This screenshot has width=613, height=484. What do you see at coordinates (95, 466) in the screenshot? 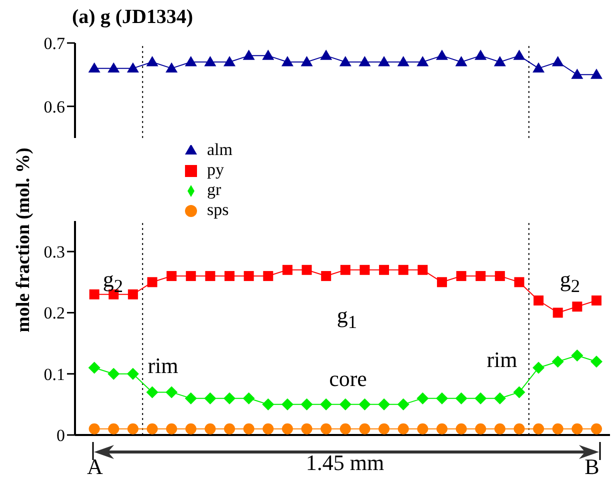
I see `text: A` at bounding box center [95, 466].